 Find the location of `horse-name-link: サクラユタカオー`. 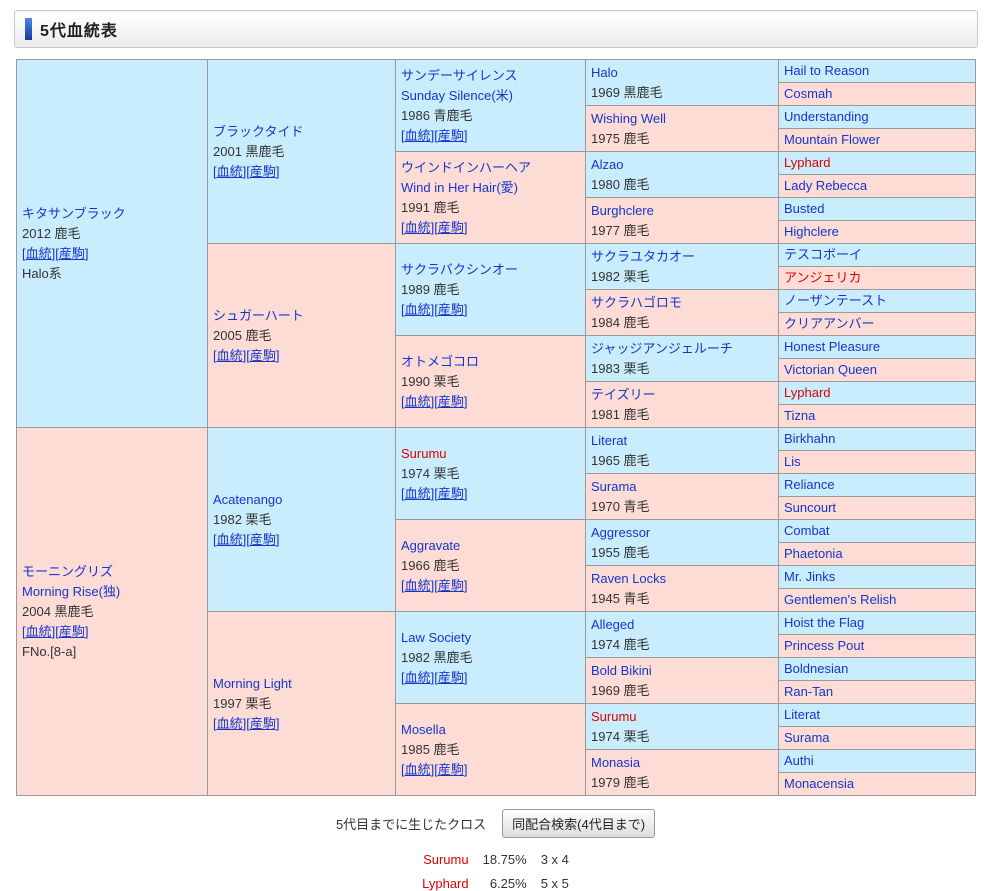

horse-name-link: サクラユタカオー is located at coordinates (643, 256).